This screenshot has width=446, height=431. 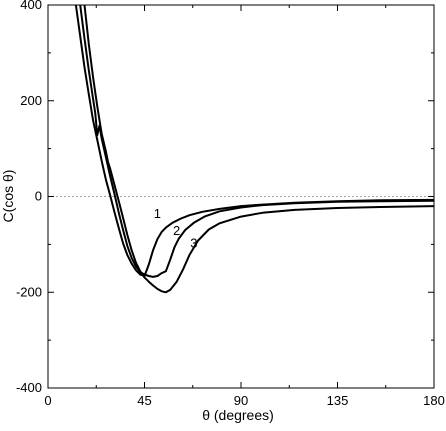 What do you see at coordinates (31, 100) in the screenshot?
I see `y-tick-label-200: 200` at bounding box center [31, 100].